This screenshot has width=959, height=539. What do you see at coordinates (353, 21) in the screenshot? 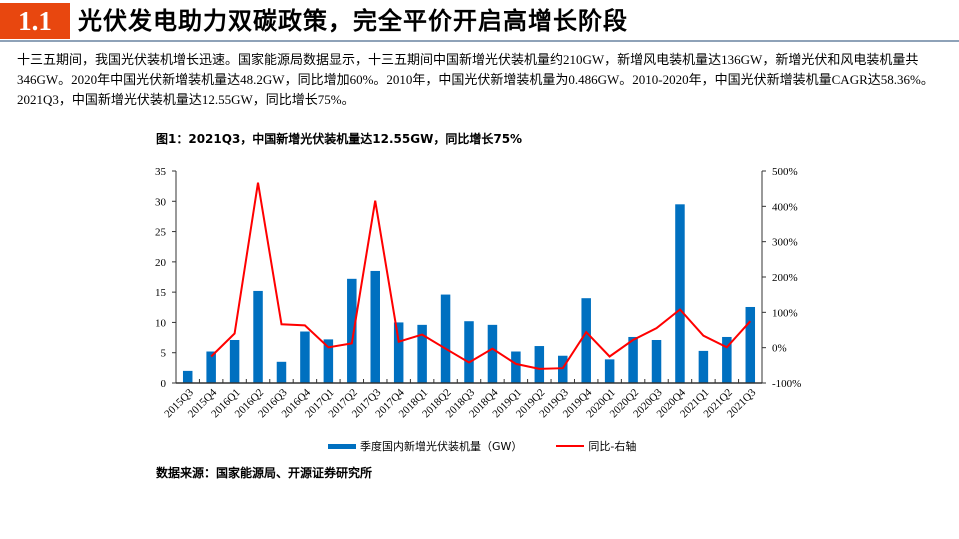
I see `slide-title: 光伏发电助力双碳政策，完全平价开启高增长阶段` at bounding box center [353, 21].